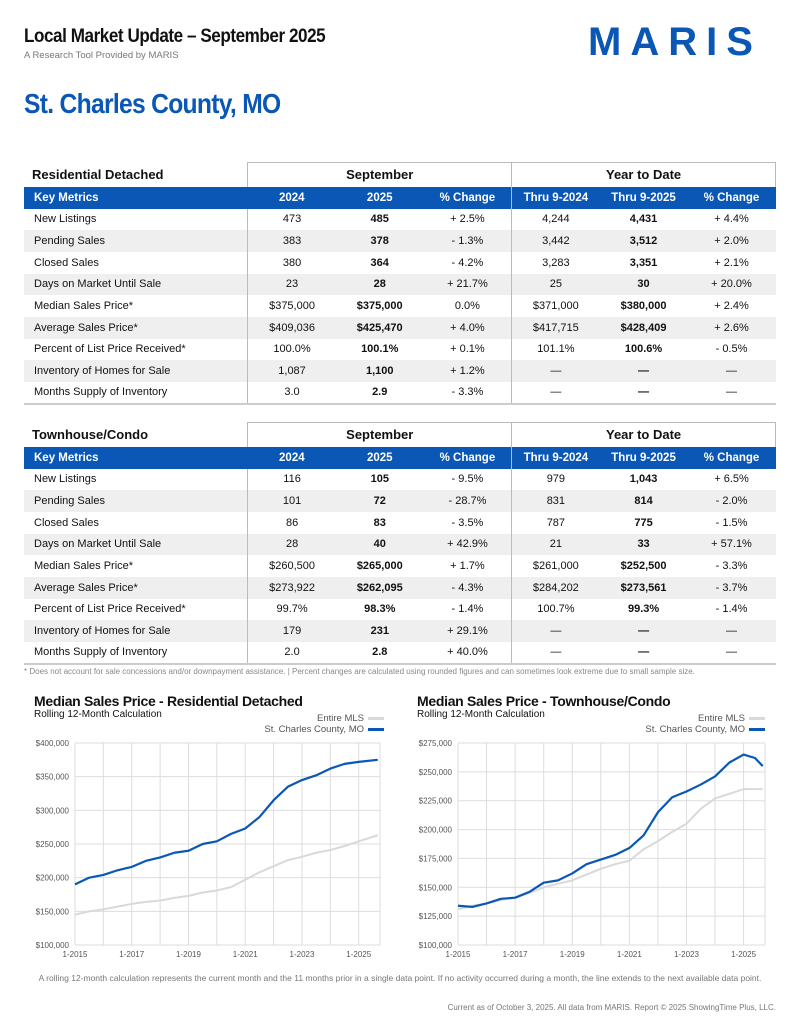 The height and width of the screenshot is (1035, 800). What do you see at coordinates (84, 566) in the screenshot?
I see `metric-label: Median Sales Price*` at bounding box center [84, 566].